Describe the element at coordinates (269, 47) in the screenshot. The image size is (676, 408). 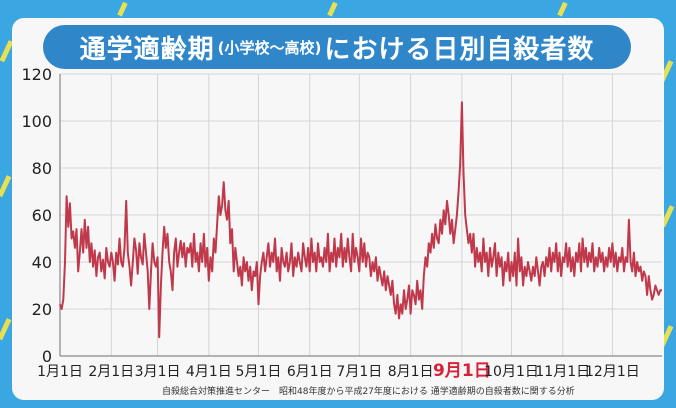
I see `title-subtitle: (小学校〜高校)` at that location.